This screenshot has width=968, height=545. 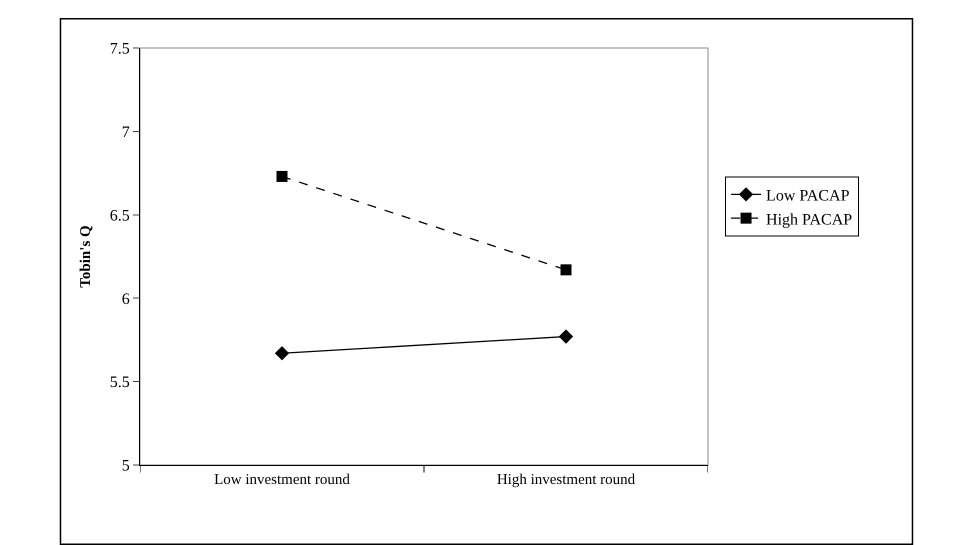 I want to click on x-tick-label: High investment round, so click(x=566, y=480).